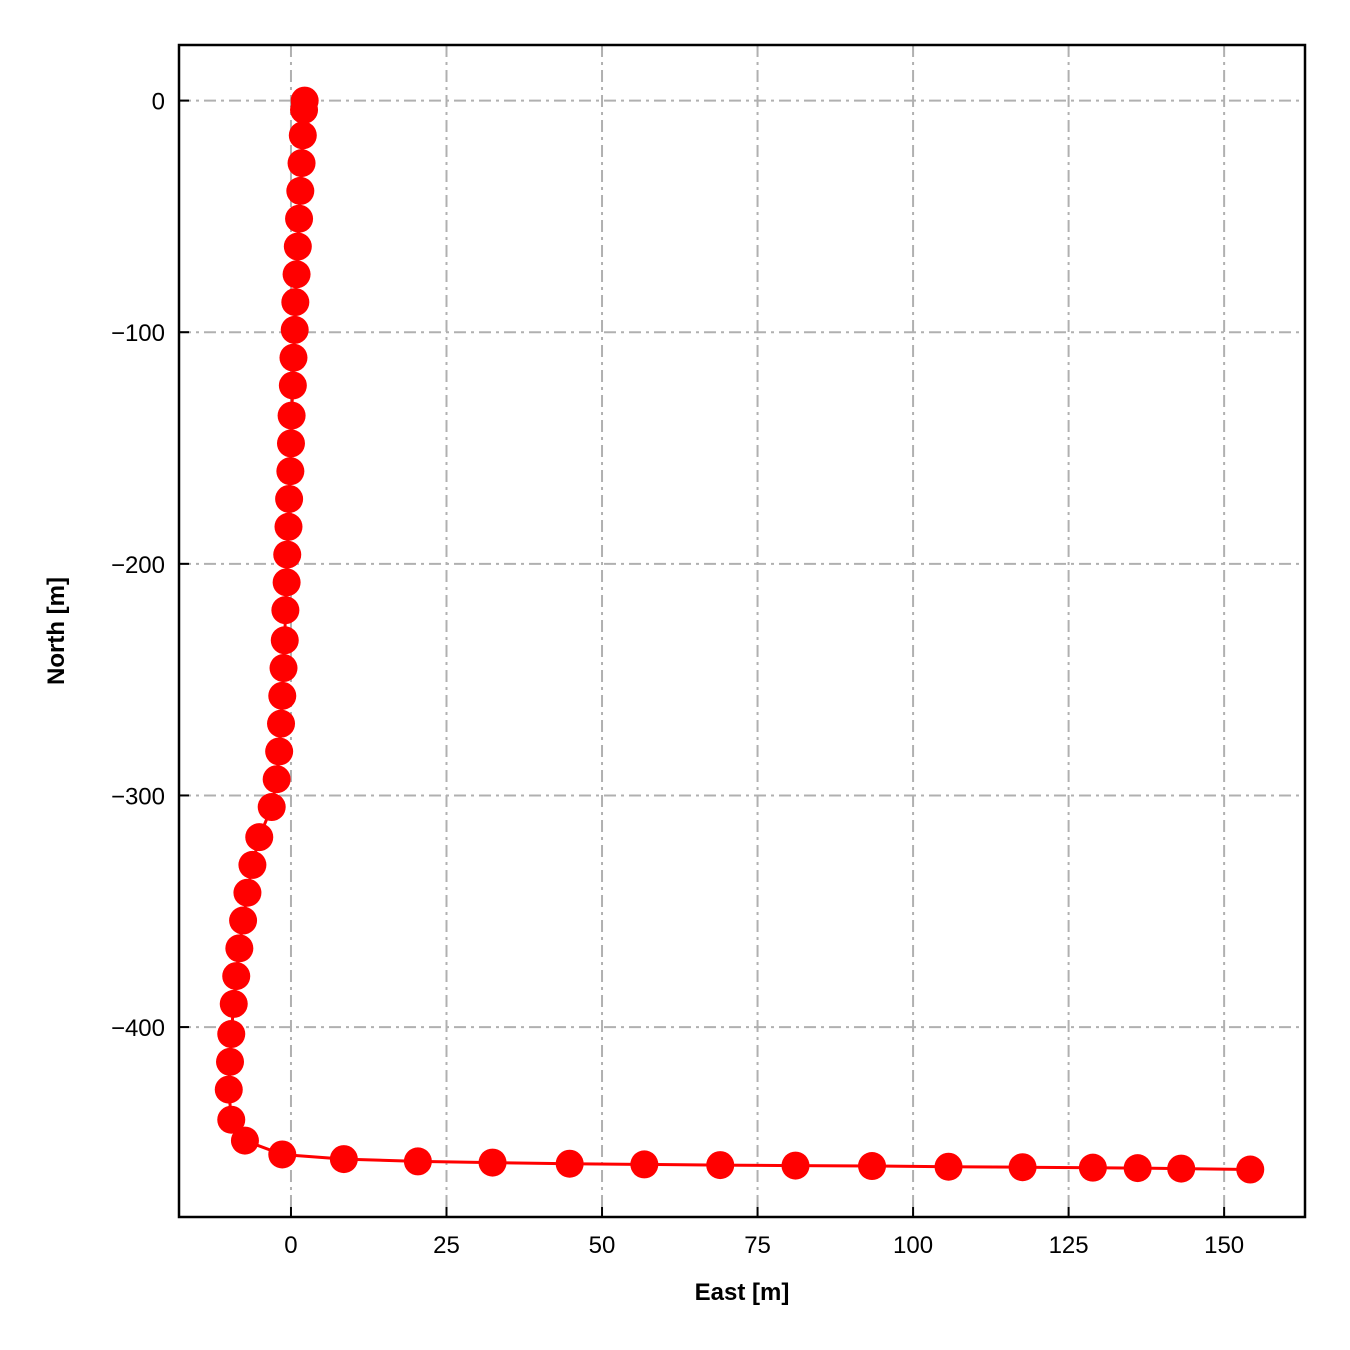  I want to click on y-tick-label: −300, so click(138, 796).